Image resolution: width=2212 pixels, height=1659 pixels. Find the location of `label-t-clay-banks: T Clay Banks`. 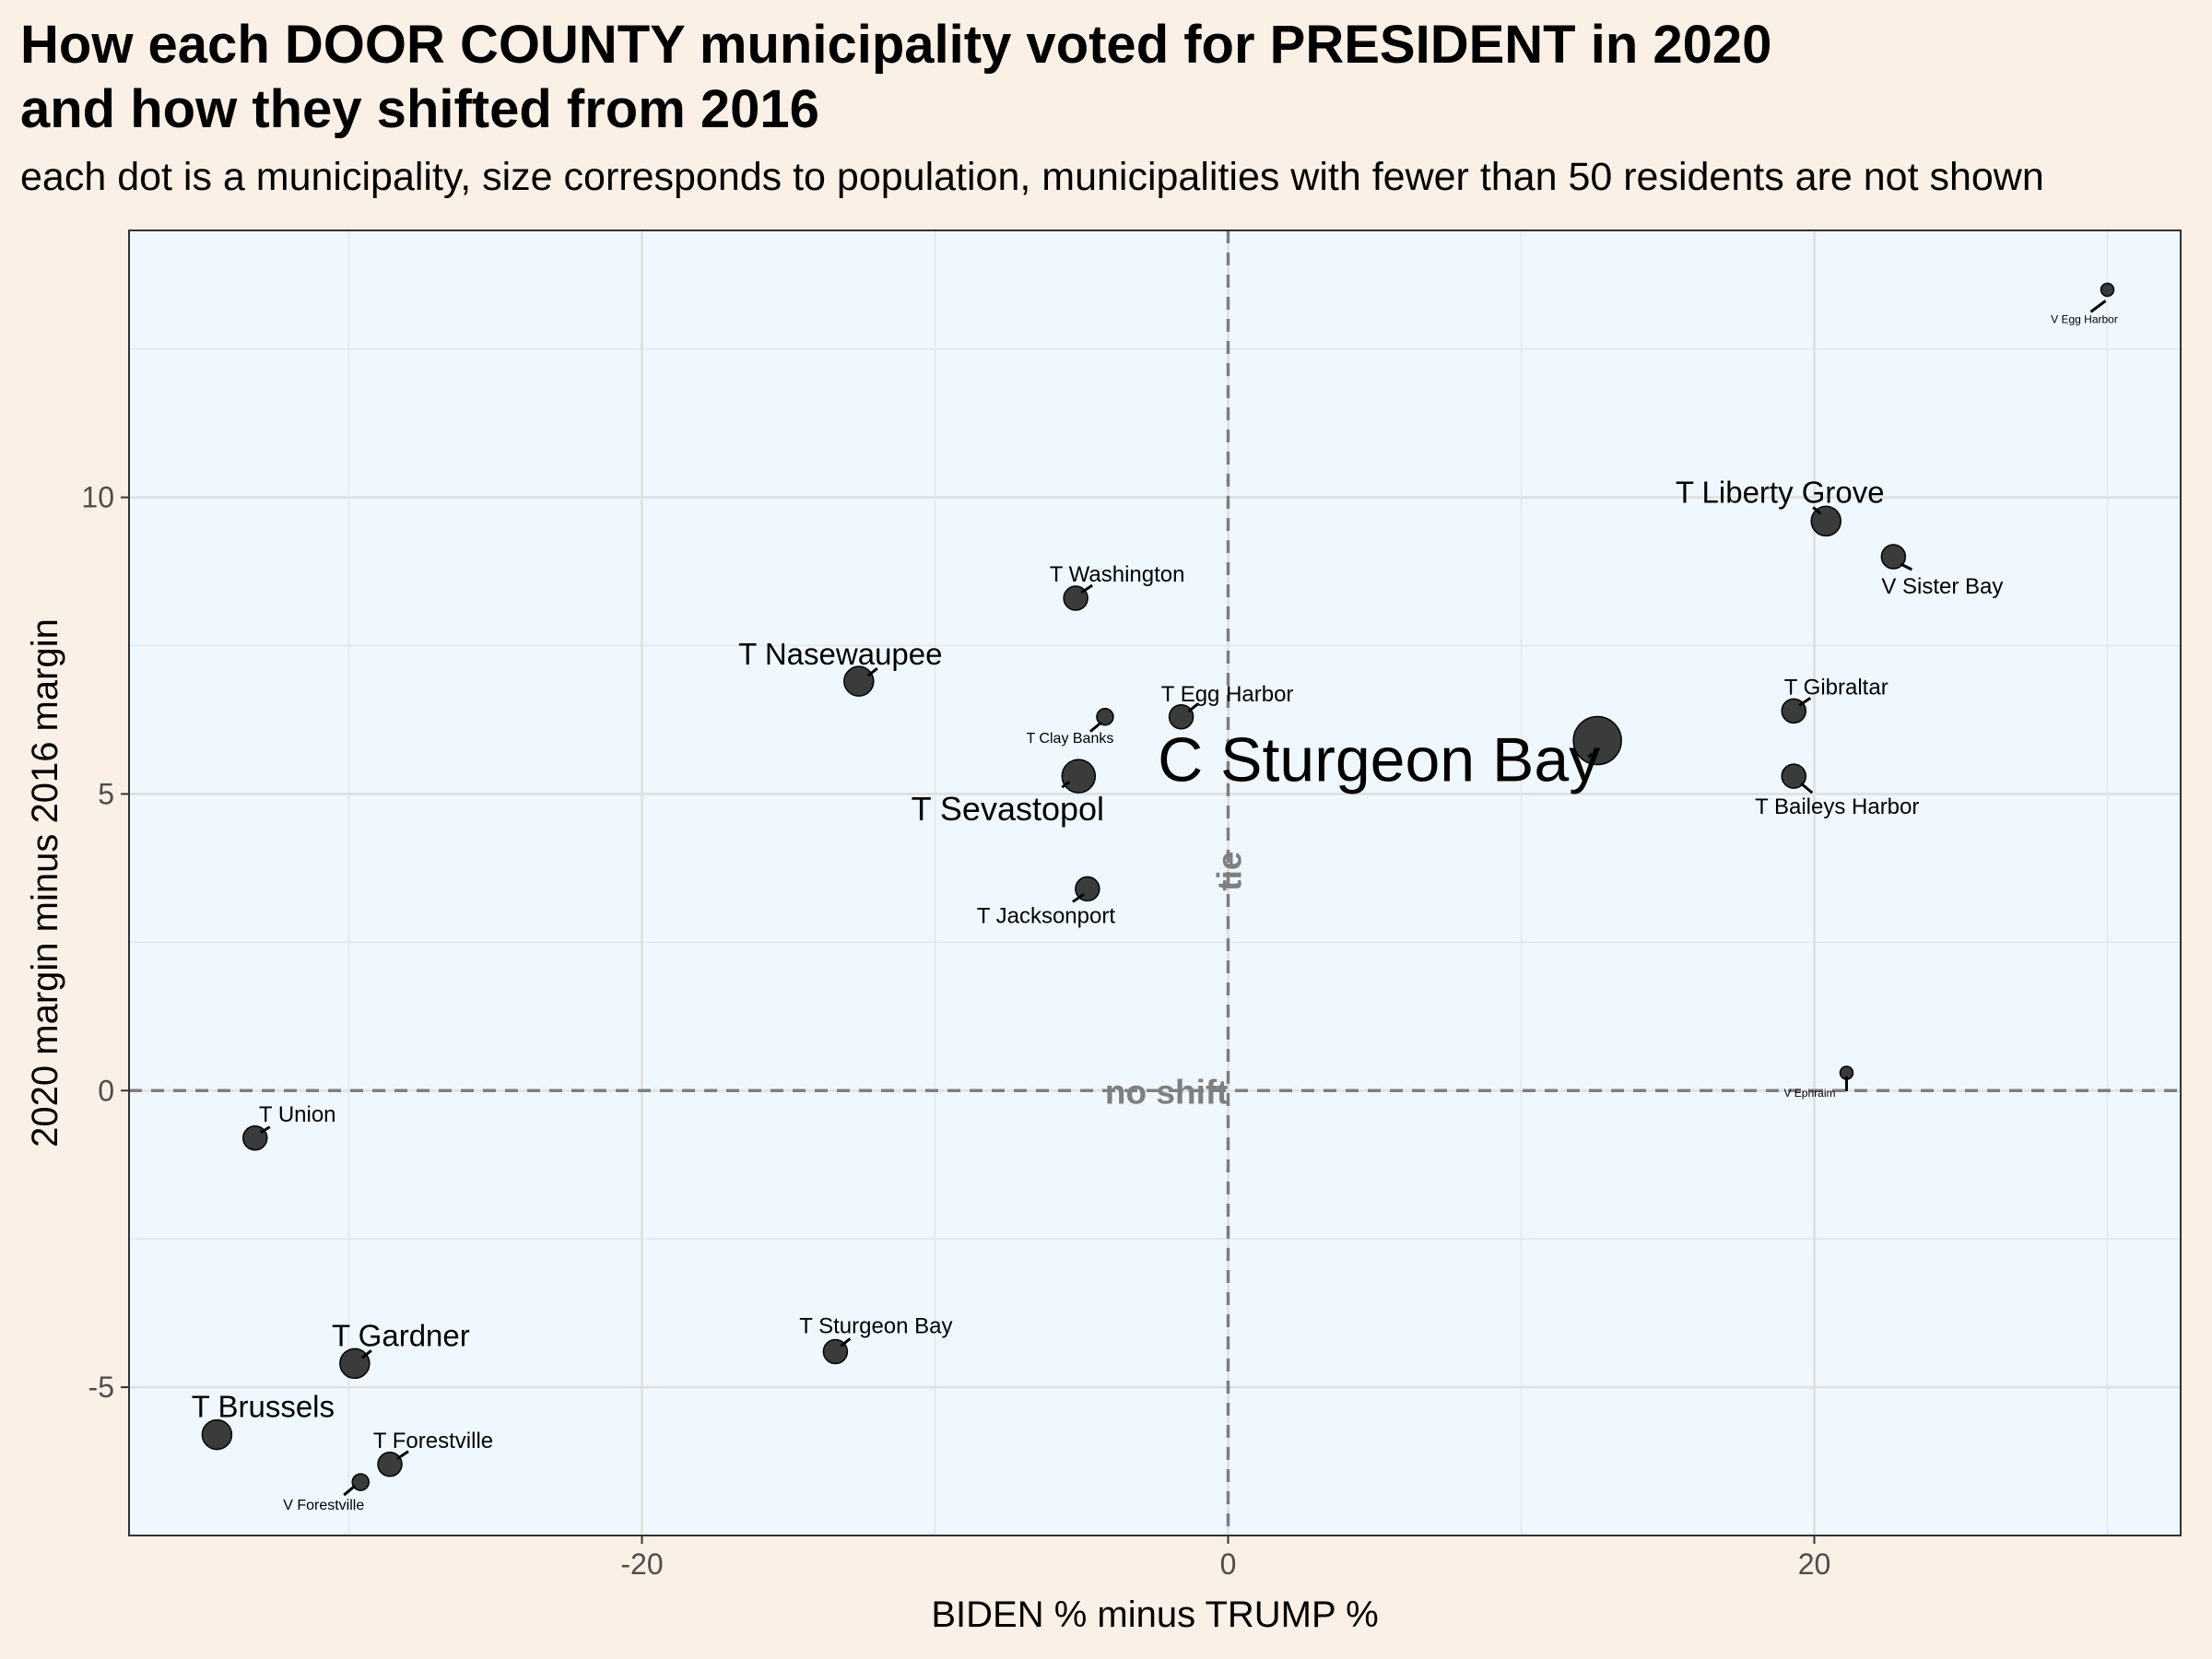

label-t-clay-banks: T Clay Banks is located at coordinates (1070, 739).